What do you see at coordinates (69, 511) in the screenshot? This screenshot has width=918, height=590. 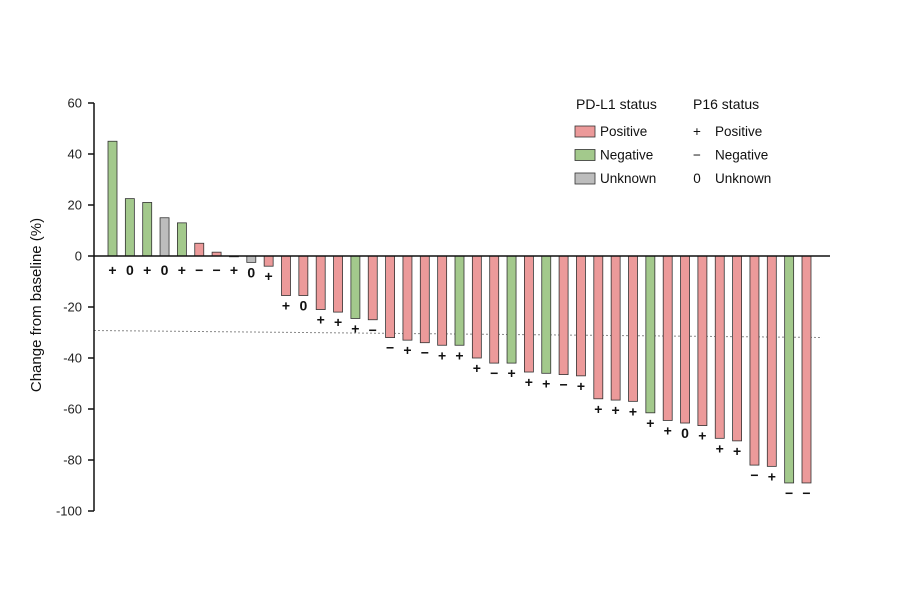 I see `y-tick-label: -100` at bounding box center [69, 511].